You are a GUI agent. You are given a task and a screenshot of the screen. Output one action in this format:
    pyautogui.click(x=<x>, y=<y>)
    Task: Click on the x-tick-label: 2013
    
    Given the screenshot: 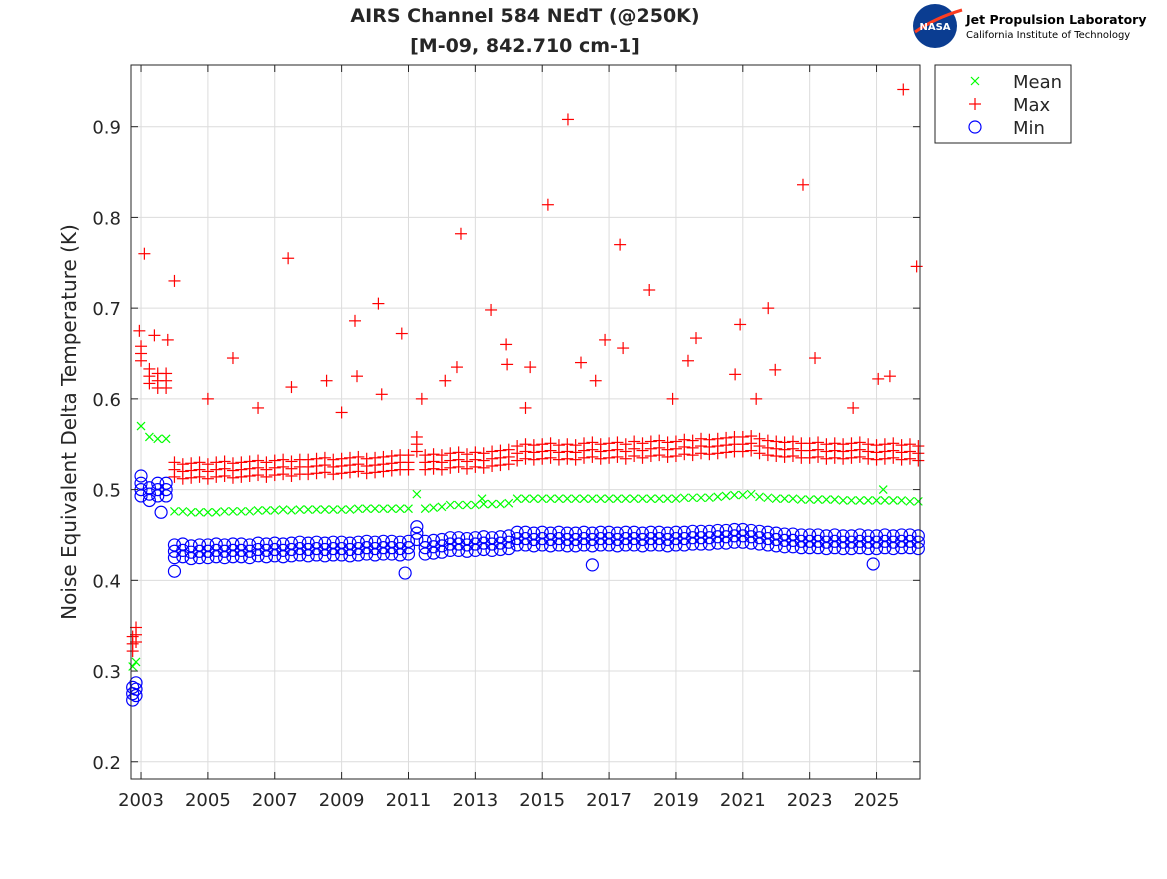 What is the action you would take?
    pyautogui.click(x=475, y=800)
    